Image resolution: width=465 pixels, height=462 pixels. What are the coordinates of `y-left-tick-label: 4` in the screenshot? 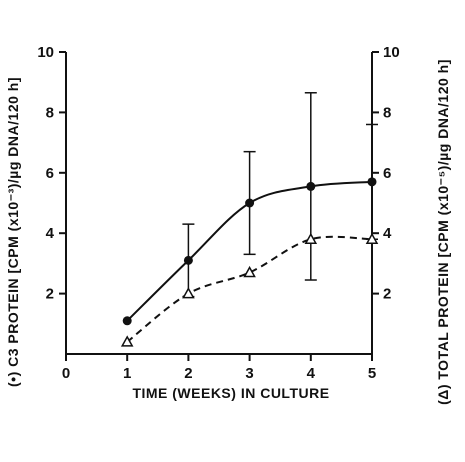 It's located at (50, 233).